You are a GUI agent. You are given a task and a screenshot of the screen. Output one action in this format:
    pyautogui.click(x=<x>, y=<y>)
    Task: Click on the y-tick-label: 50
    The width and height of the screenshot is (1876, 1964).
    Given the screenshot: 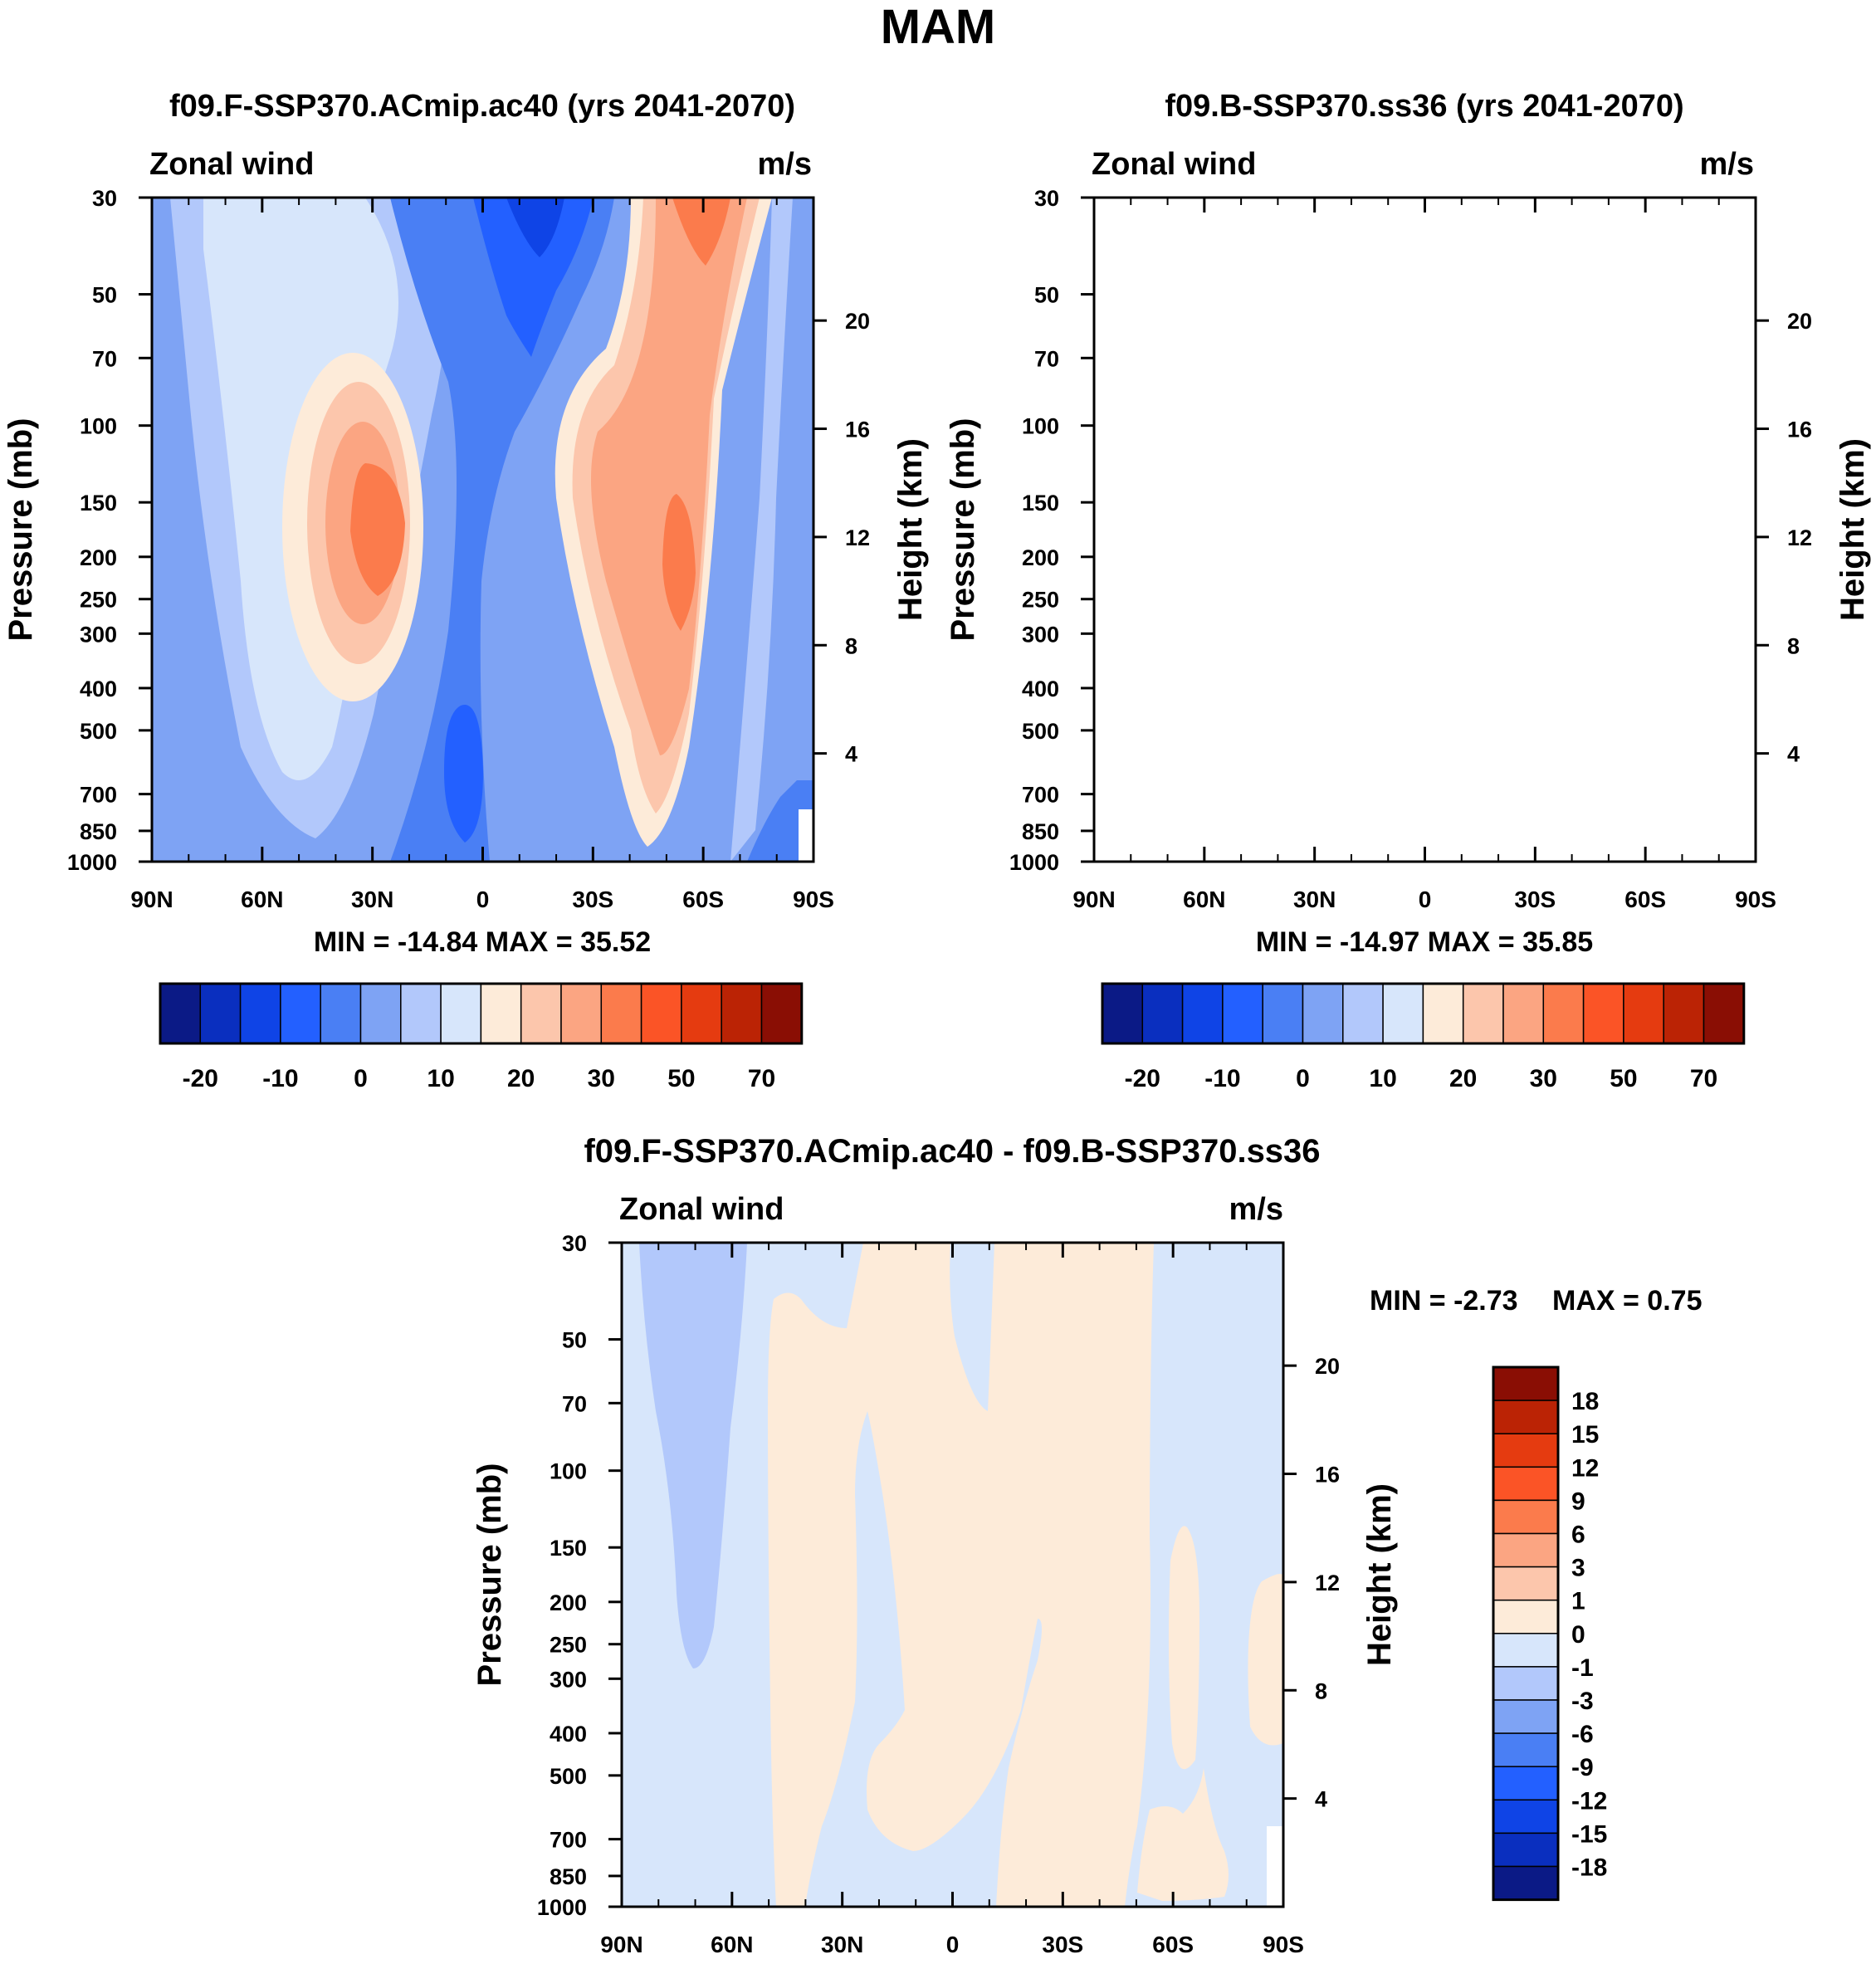 What is the action you would take?
    pyautogui.click(x=104, y=296)
    